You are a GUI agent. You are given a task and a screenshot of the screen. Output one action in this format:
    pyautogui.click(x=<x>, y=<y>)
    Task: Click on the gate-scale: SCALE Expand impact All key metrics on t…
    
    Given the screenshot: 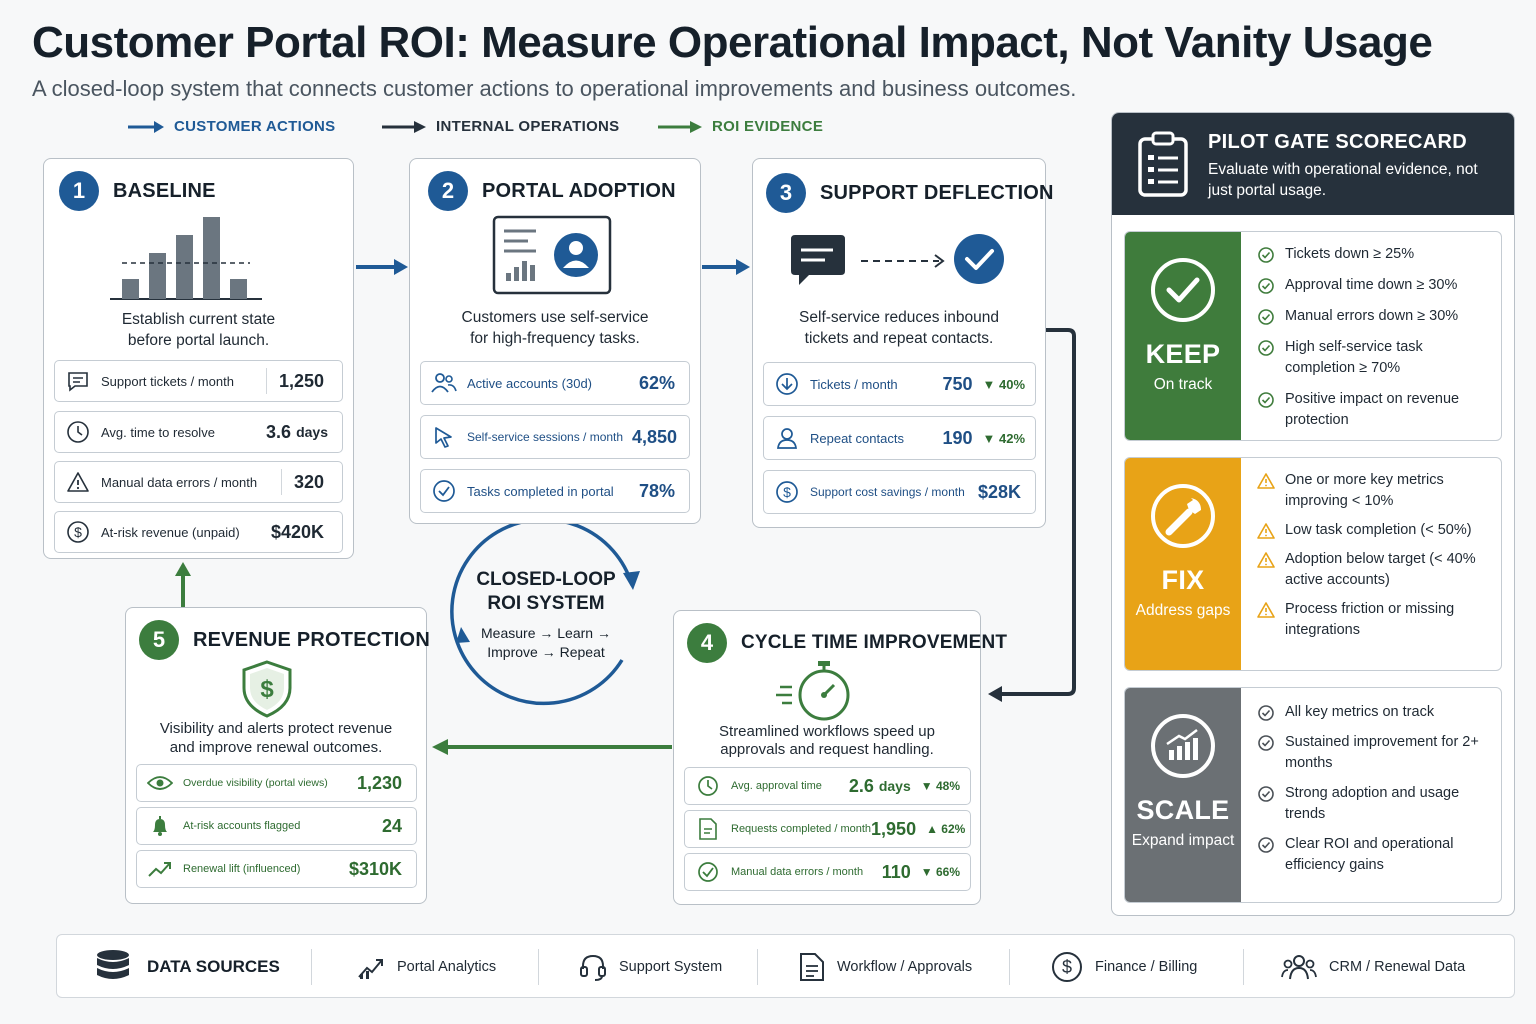 What is the action you would take?
    pyautogui.click(x=1313, y=795)
    